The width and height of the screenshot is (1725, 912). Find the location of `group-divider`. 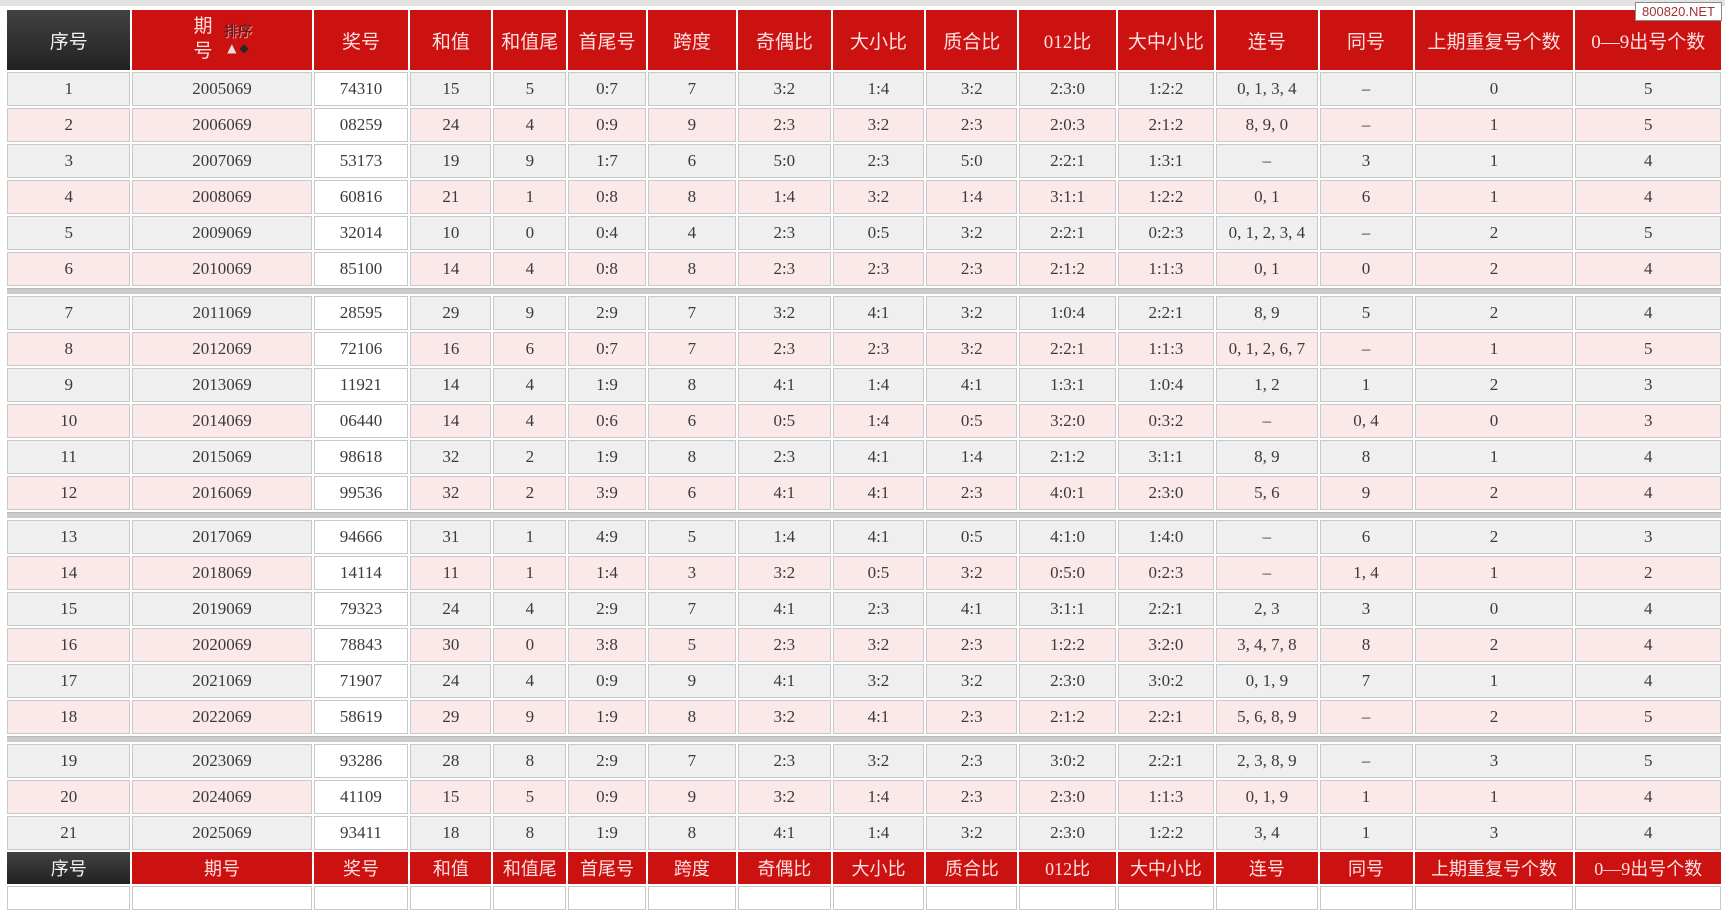

group-divider is located at coordinates (864, 515).